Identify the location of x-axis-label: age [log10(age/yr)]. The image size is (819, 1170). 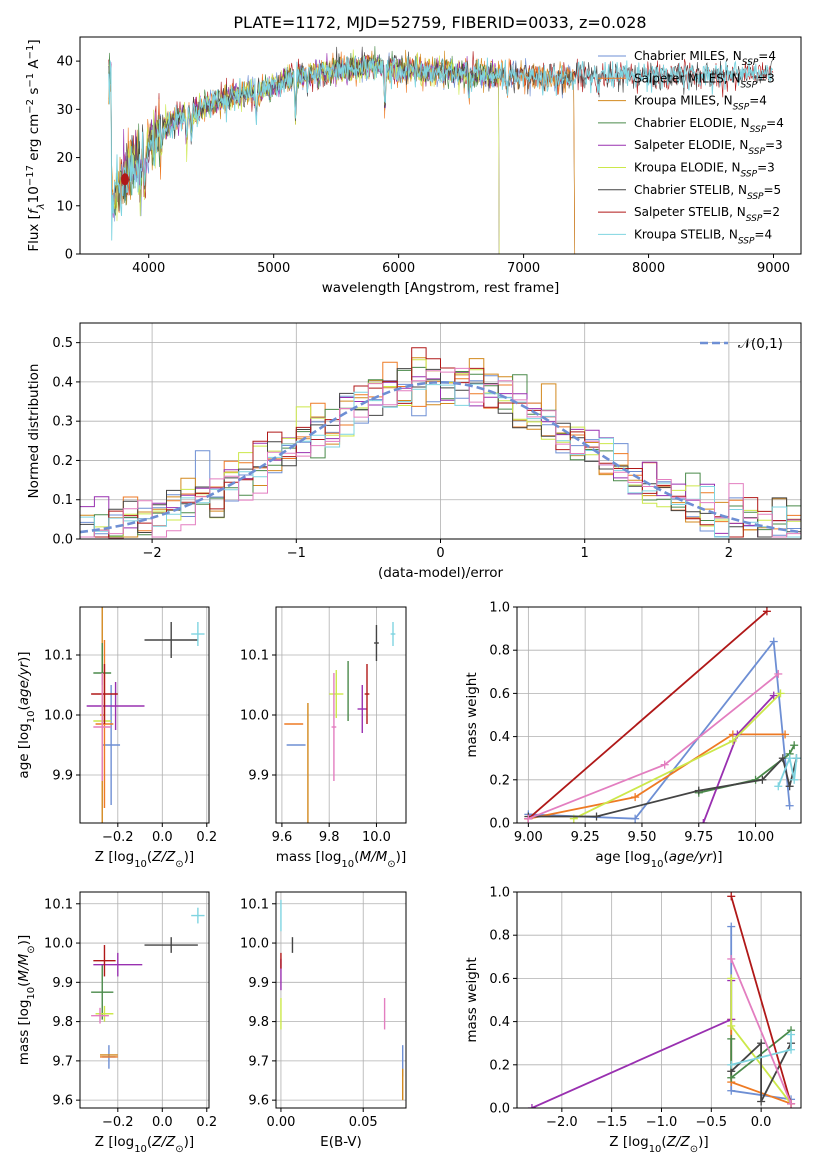
(658, 859).